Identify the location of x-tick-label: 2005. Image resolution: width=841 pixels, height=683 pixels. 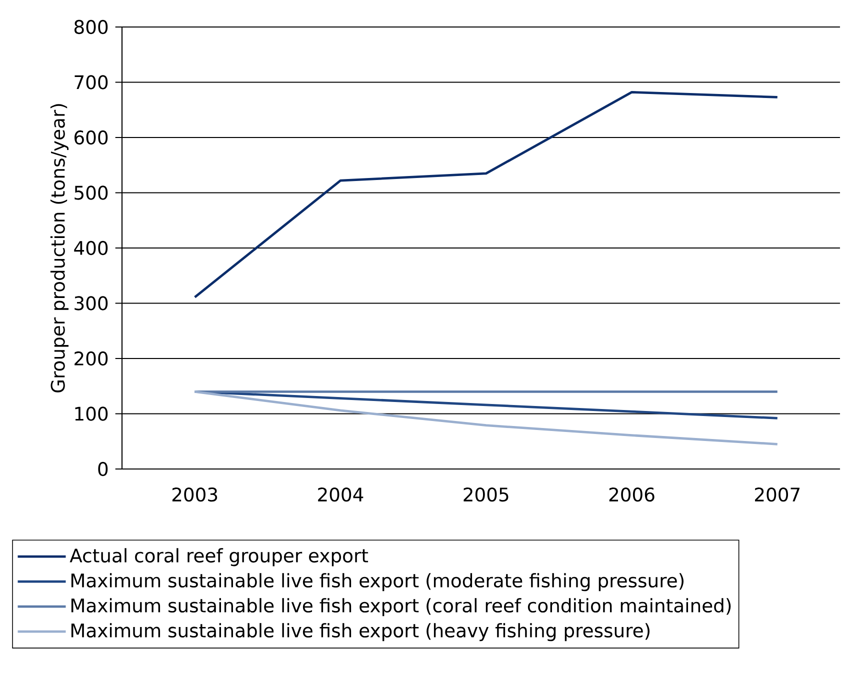
(486, 494).